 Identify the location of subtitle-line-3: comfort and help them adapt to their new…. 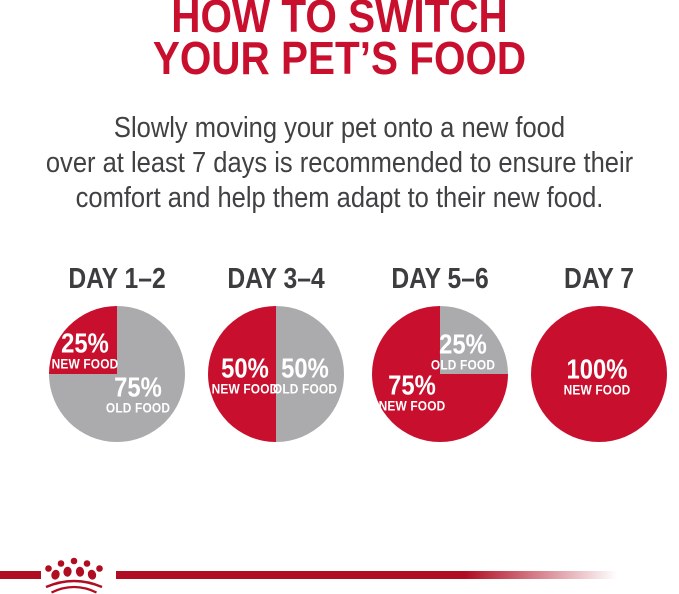
(339, 198).